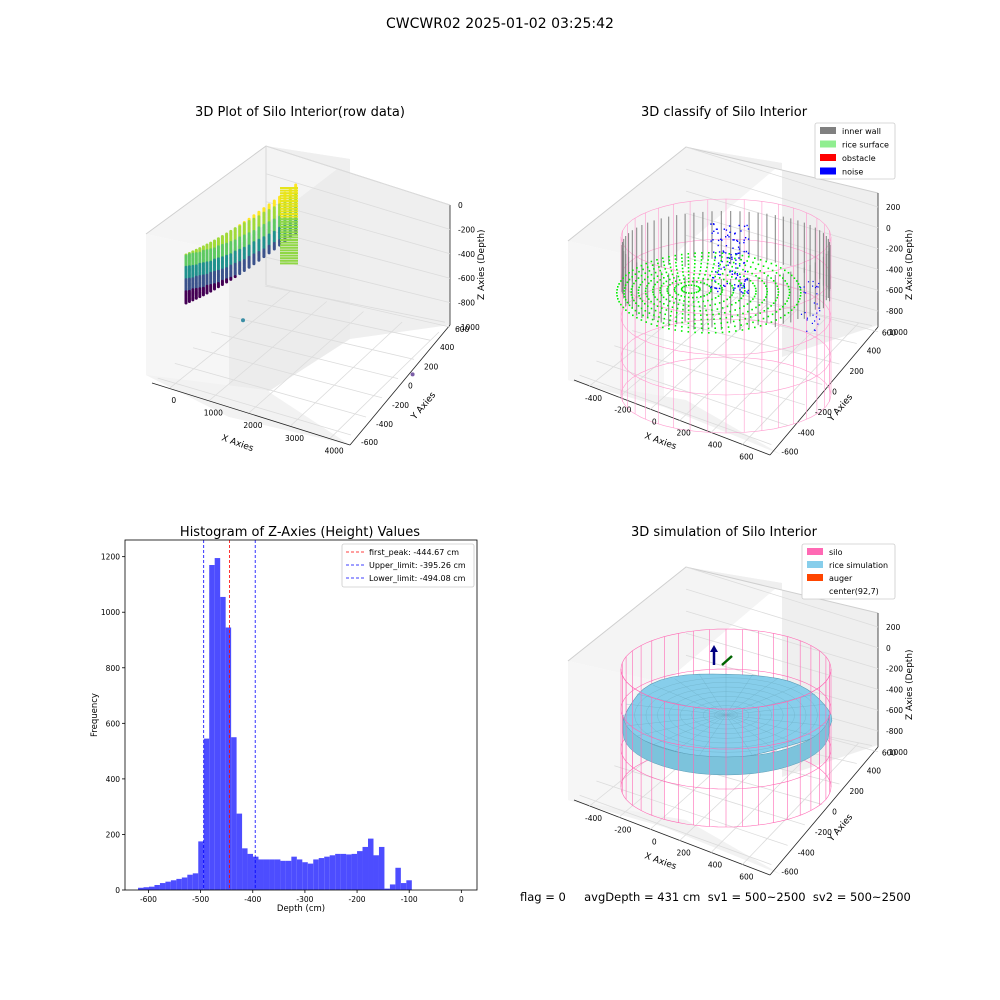 The height and width of the screenshot is (1000, 1000). Describe the element at coordinates (466, 303) in the screenshot. I see `z-tick-label: -800` at that location.